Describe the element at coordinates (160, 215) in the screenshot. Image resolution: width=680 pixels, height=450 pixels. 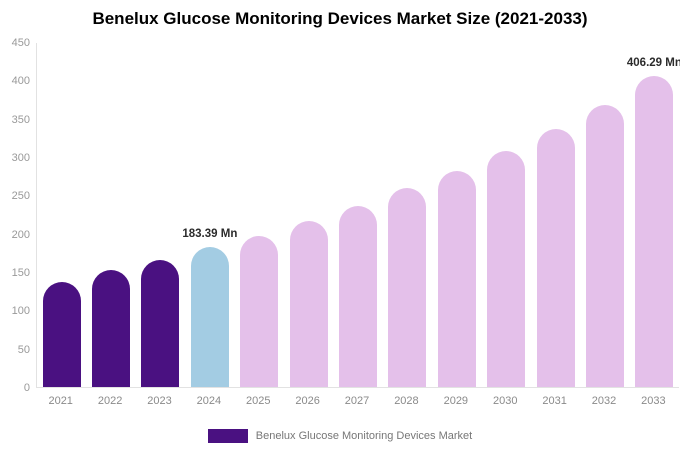
I see `bar-slot-2023` at that location.